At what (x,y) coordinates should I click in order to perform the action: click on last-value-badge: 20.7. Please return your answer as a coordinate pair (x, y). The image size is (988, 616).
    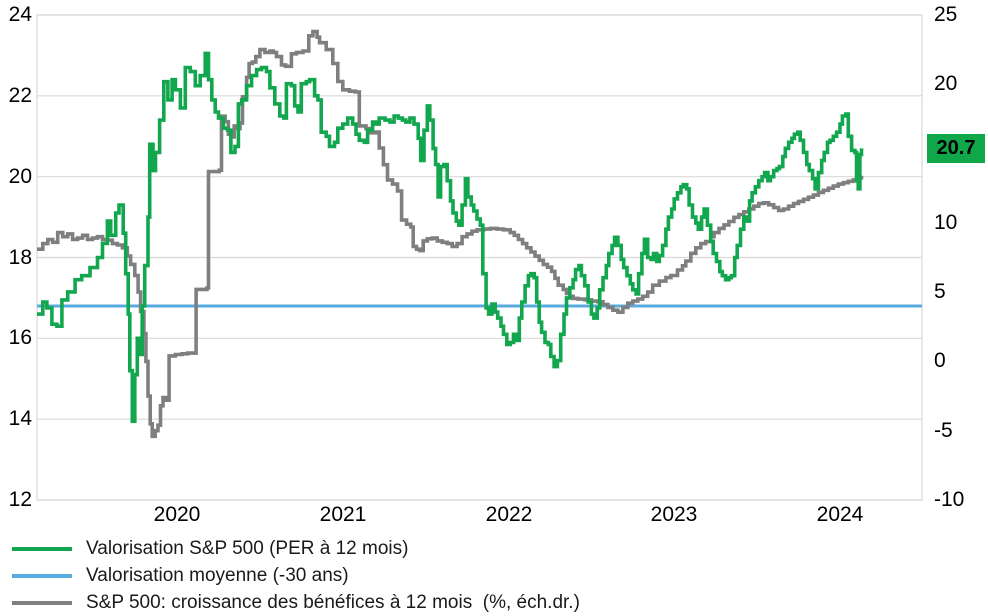
    Looking at the image, I should click on (956, 148).